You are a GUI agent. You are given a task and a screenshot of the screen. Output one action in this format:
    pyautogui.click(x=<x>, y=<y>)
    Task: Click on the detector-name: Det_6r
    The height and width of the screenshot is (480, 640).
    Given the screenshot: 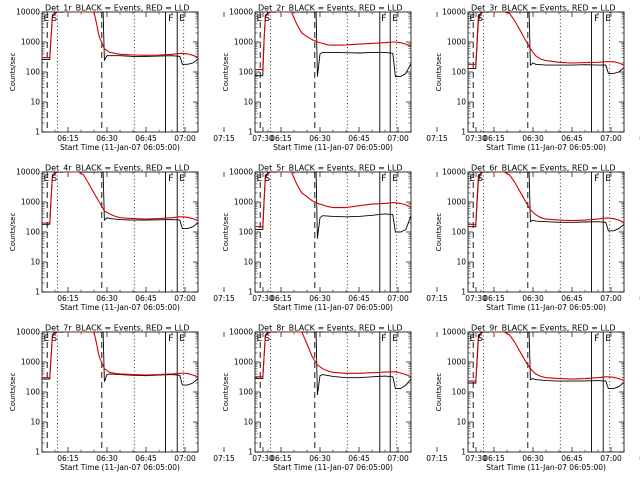 What is the action you would take?
    pyautogui.click(x=484, y=168)
    